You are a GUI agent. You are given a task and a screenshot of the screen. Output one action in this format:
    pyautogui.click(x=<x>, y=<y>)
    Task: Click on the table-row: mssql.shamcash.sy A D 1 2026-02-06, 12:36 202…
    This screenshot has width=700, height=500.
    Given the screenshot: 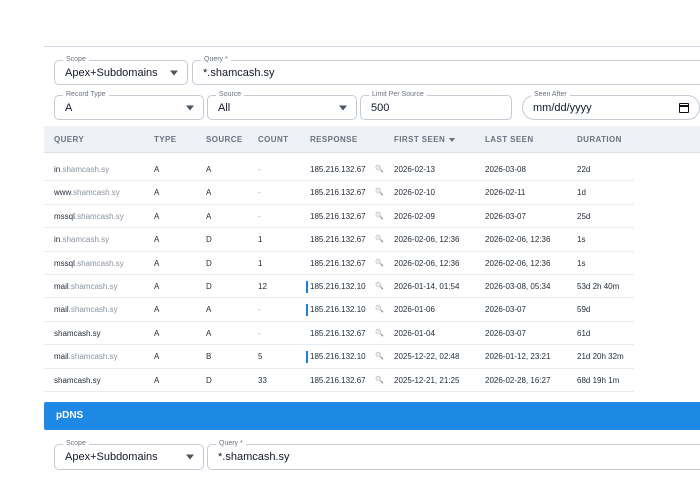 What is the action you would take?
    pyautogui.click(x=339, y=263)
    